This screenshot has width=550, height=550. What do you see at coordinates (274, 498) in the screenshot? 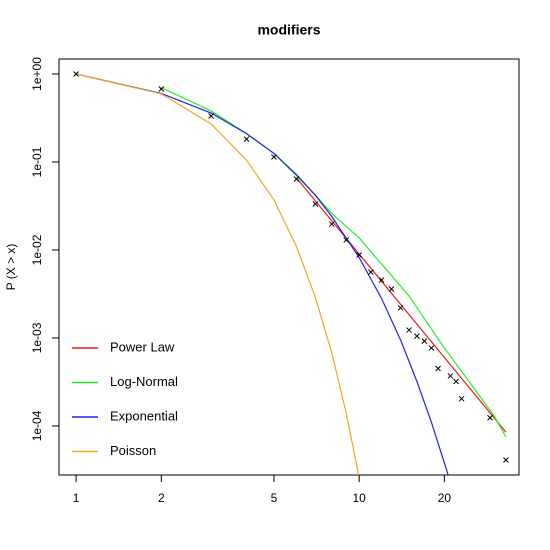
I see `x-tick-label: 5` at bounding box center [274, 498].